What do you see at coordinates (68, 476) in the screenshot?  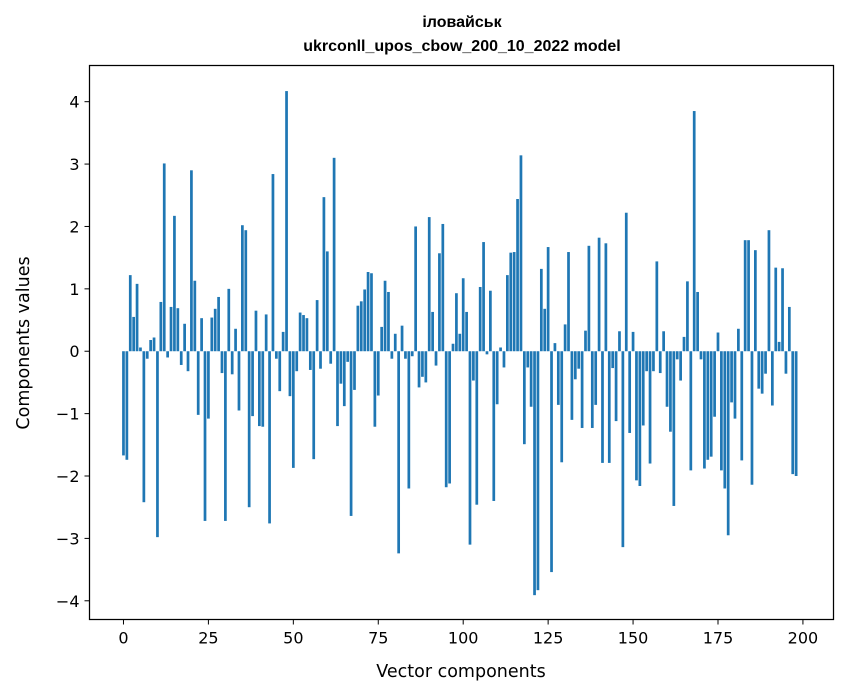 I see `y-tick-label: −2` at bounding box center [68, 476].